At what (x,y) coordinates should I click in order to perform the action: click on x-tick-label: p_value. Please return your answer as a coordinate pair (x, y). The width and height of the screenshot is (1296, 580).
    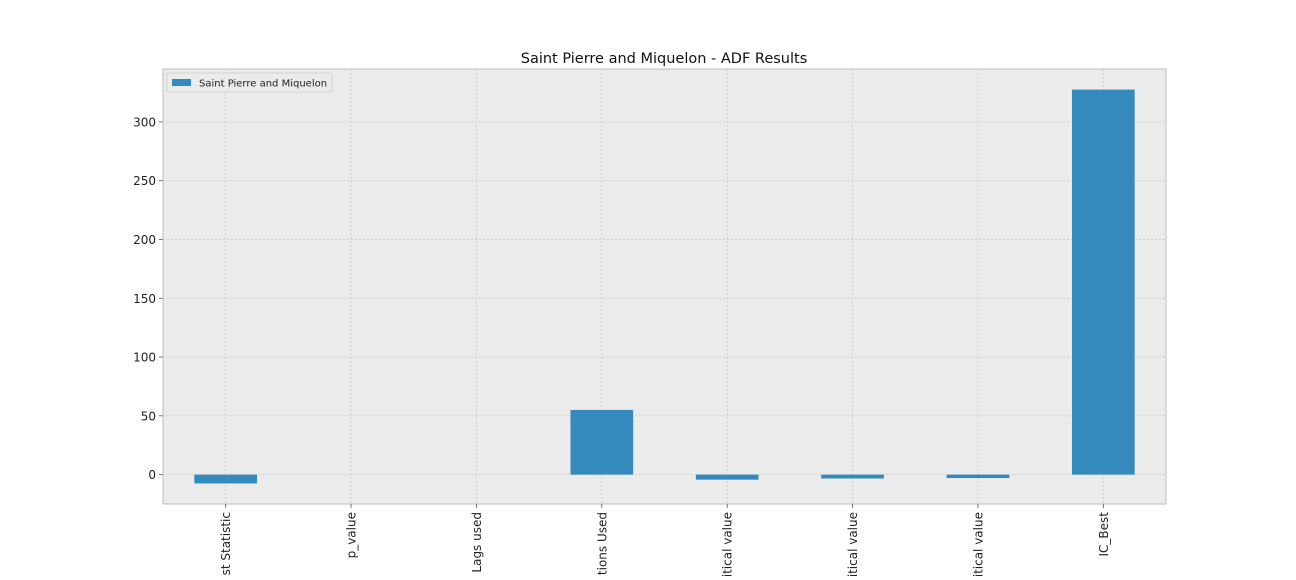
    Looking at the image, I should click on (352, 535).